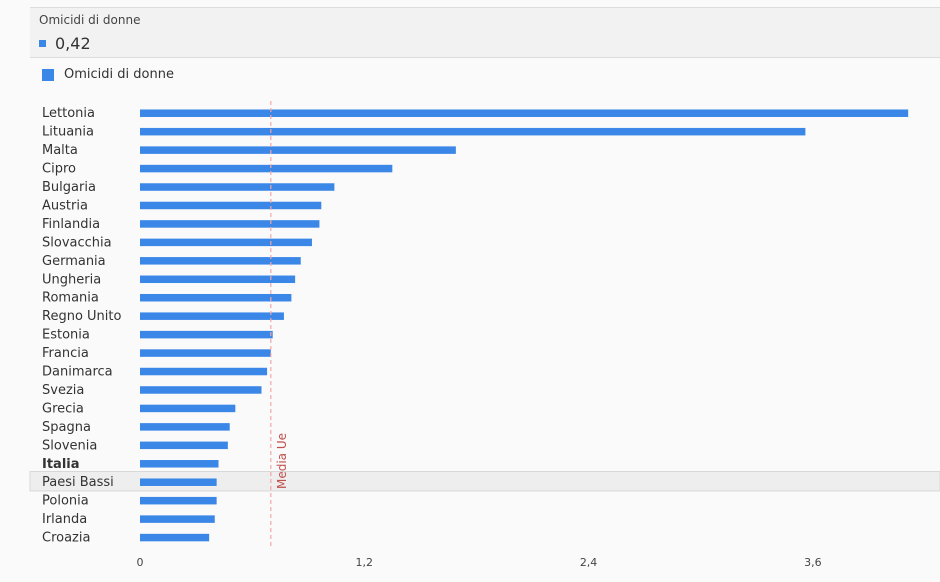 This screenshot has width=940, height=582. What do you see at coordinates (175, 537) in the screenshot?
I see `bar-croazia` at bounding box center [175, 537].